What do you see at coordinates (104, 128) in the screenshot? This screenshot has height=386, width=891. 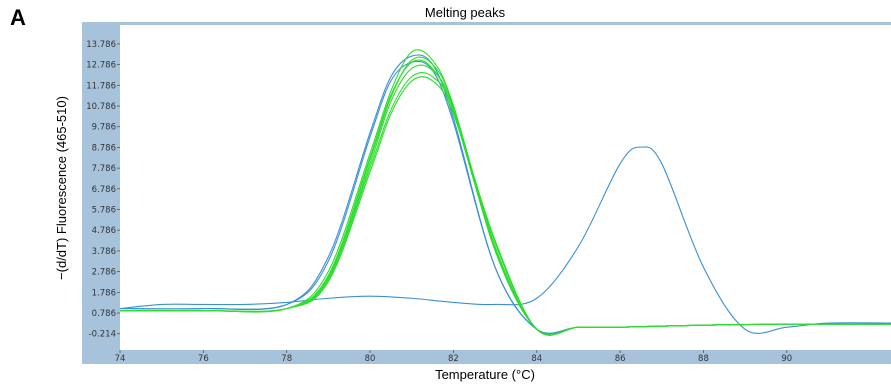 I see `y-tick-label: 9.786` at bounding box center [104, 128].